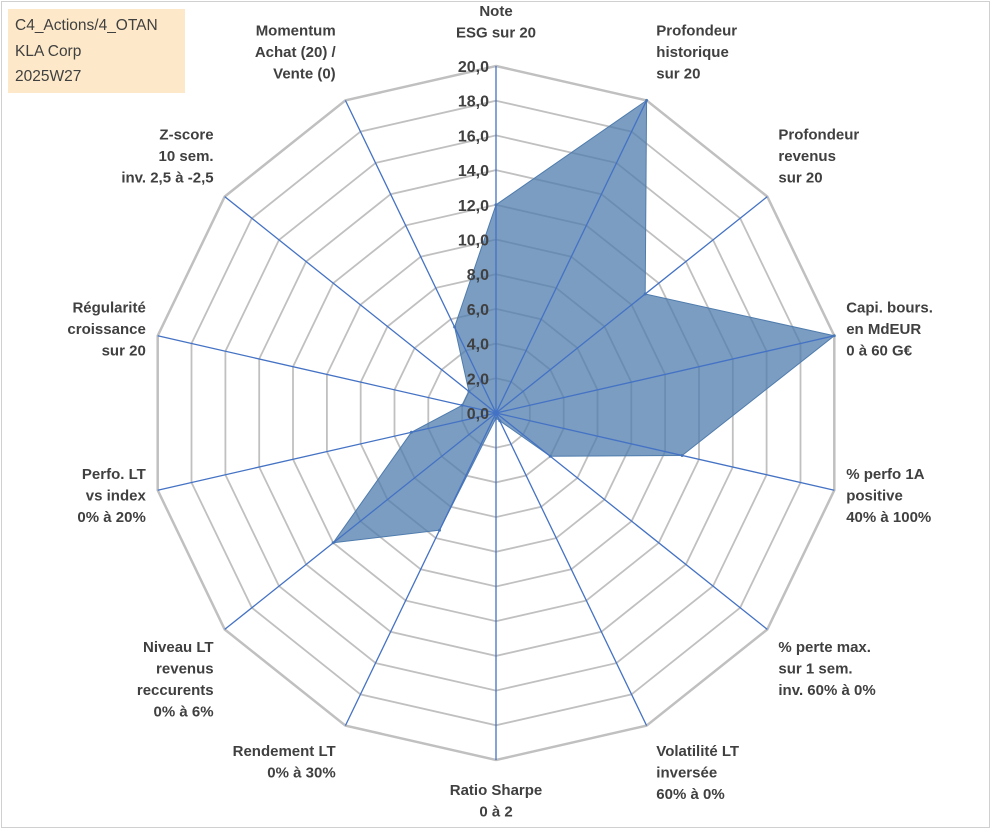 The height and width of the screenshot is (829, 991). What do you see at coordinates (284, 762) in the screenshot?
I see `axis-label-8: Rendement LT 0% à 30%` at bounding box center [284, 762].